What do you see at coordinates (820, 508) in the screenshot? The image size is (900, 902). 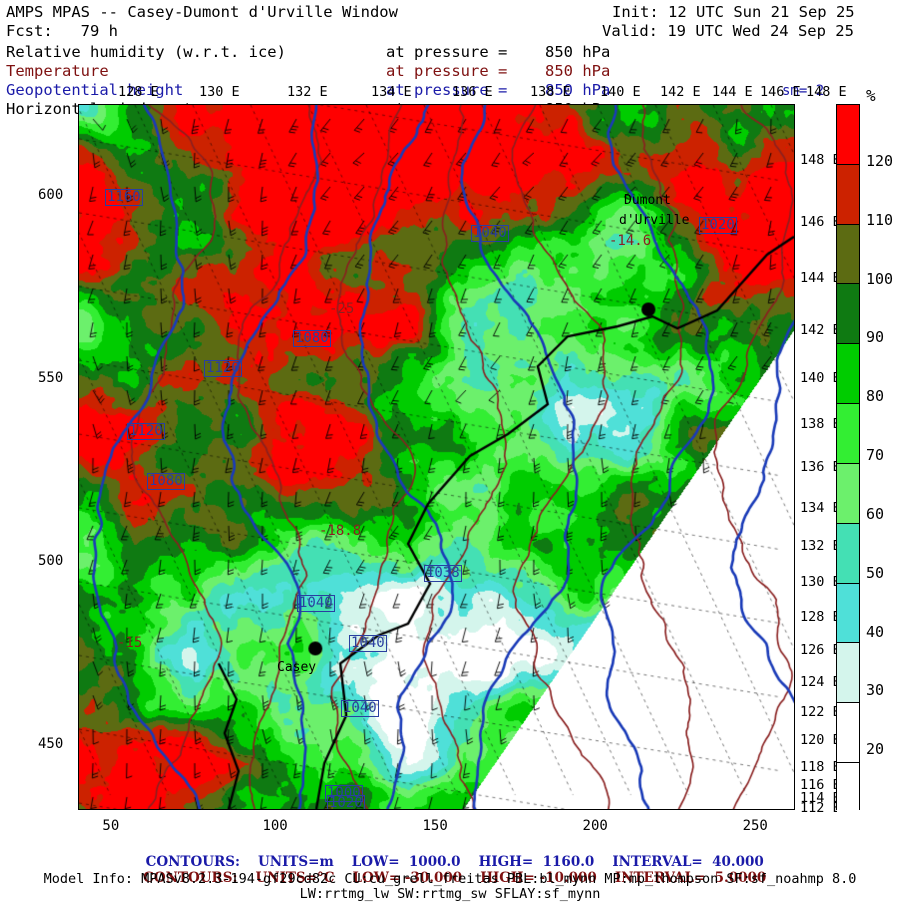 I see `y-right-tick-label: 134 E` at bounding box center [820, 508].